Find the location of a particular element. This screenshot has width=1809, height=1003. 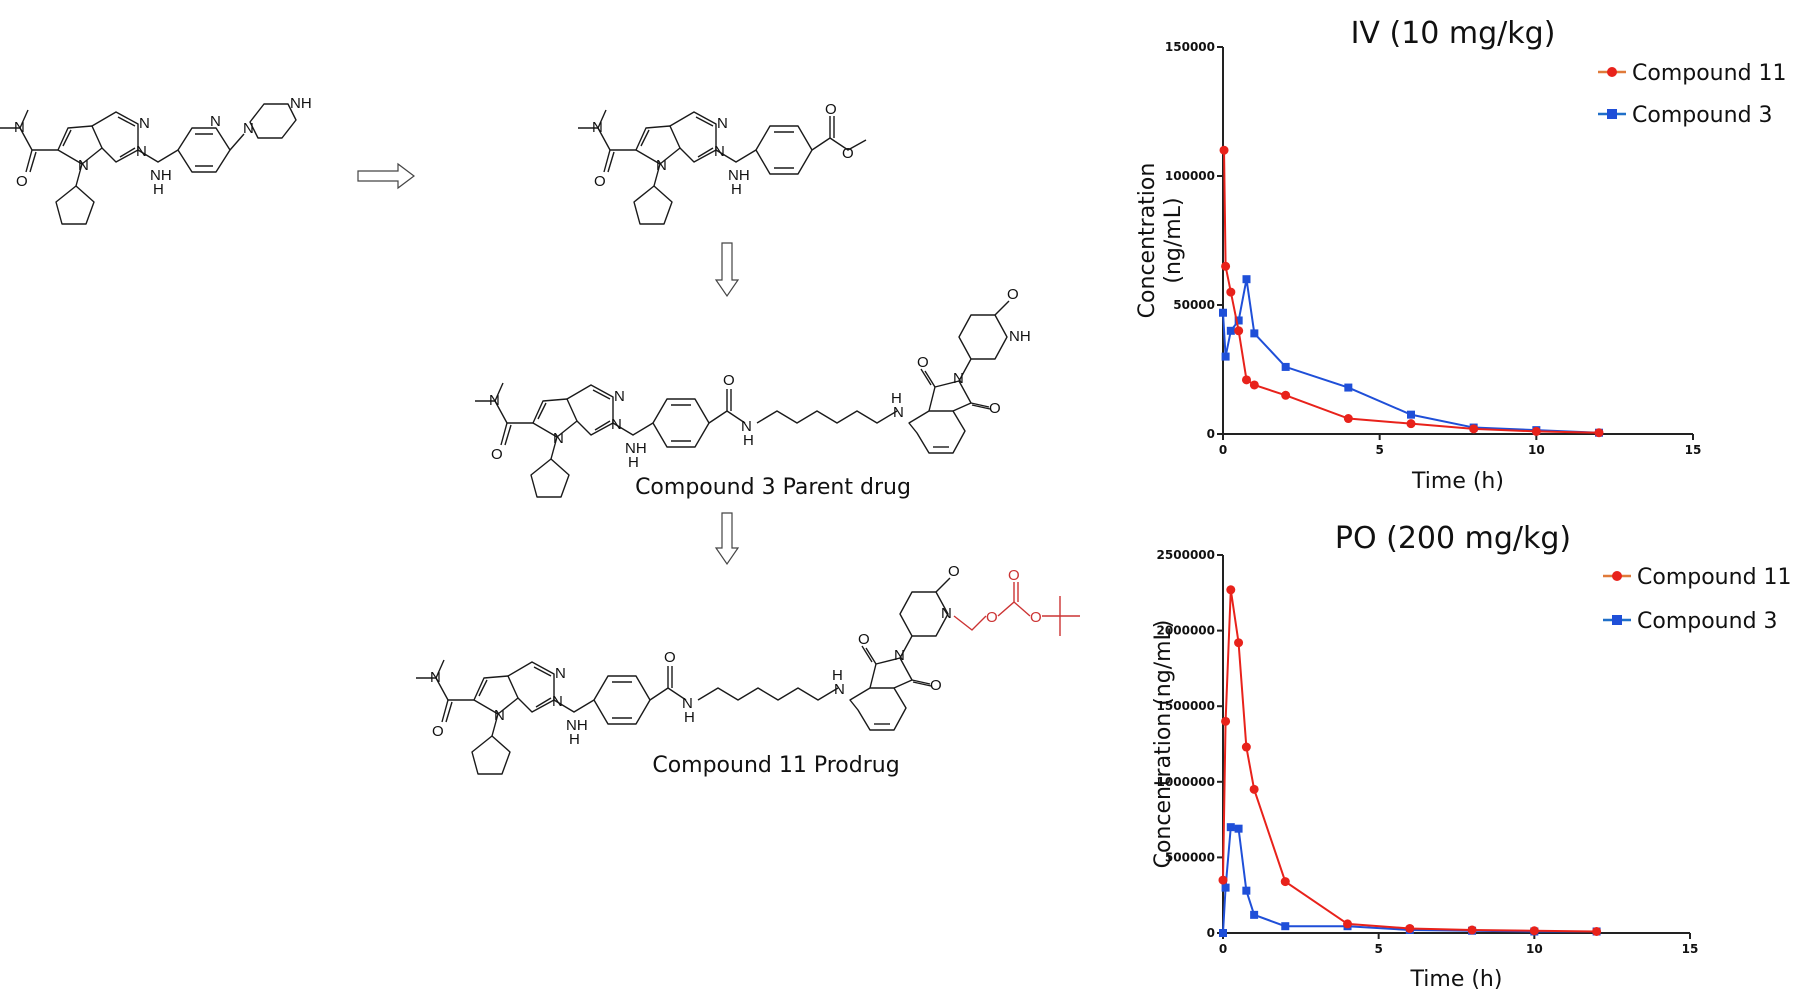

intermediate-compound: O O is located at coordinates (722, 163).